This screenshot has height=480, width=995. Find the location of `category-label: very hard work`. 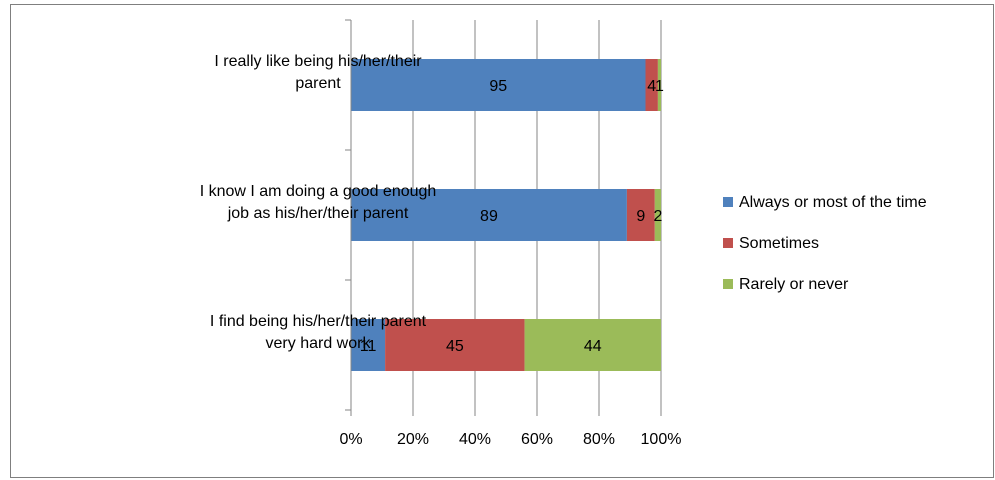

category-label: very hard work is located at coordinates (319, 343).